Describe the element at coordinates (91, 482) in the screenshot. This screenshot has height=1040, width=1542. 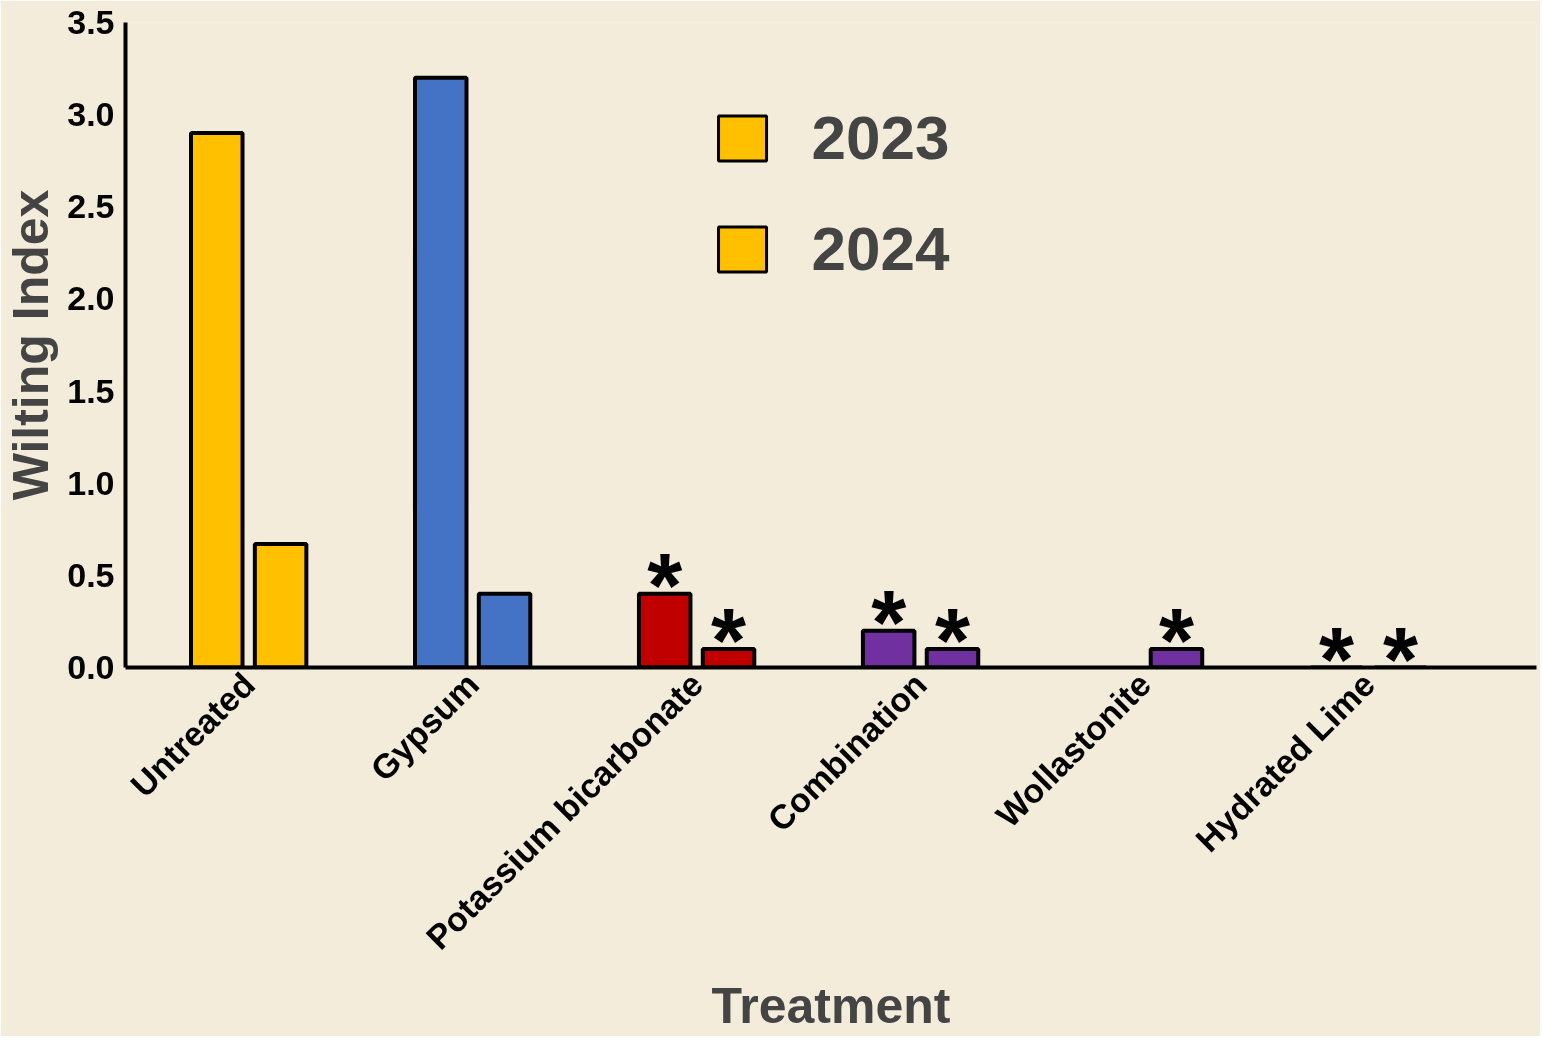
I see `y-tick-label: 1.0` at that location.